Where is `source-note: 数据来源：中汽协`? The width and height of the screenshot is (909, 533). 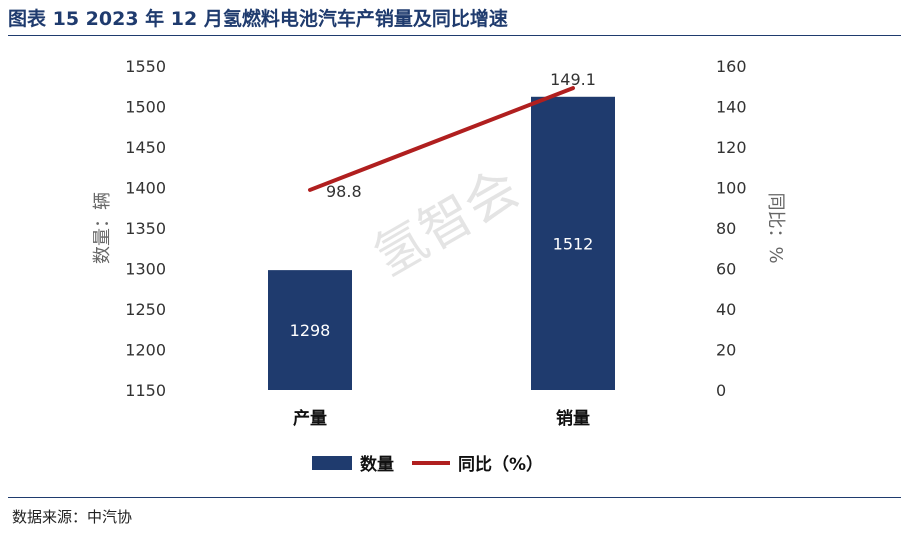
source-note: 数据来源：中汽协 is located at coordinates (72, 517).